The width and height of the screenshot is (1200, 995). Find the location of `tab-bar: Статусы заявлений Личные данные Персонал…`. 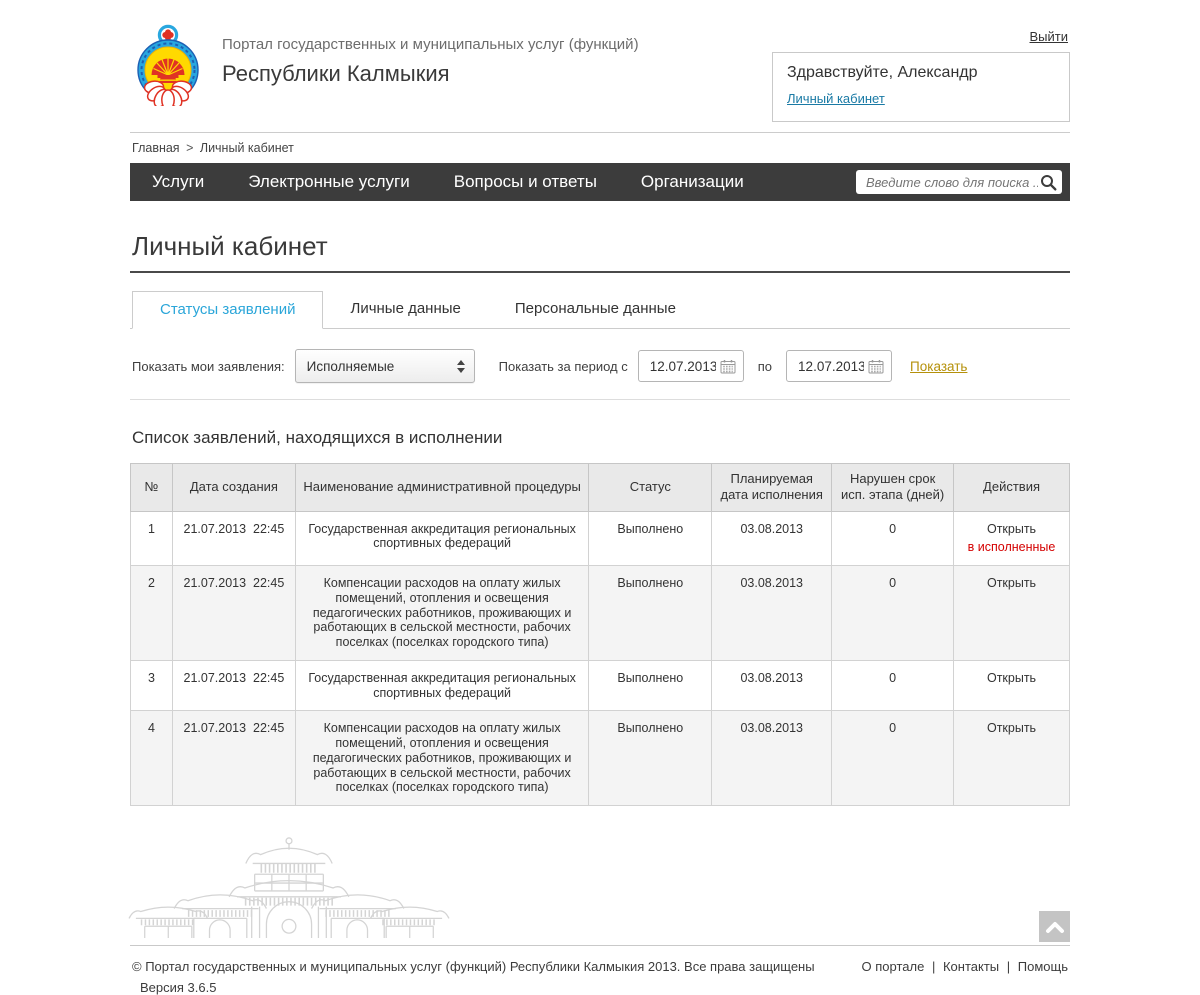

tab-bar: Статусы заявлений Личные данные Персонал… is located at coordinates (600, 310).